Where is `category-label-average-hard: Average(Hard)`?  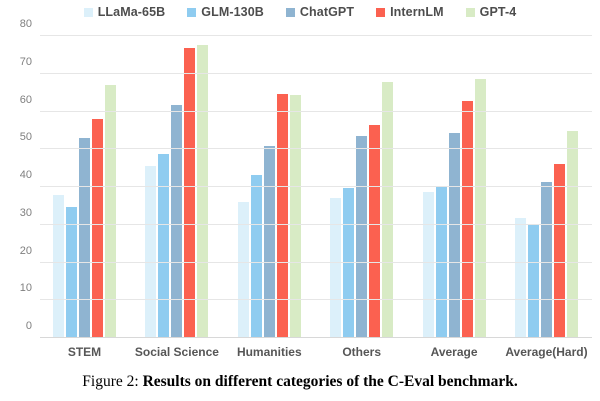 category-label-average-hard: Average(Hard) is located at coordinates (546, 352).